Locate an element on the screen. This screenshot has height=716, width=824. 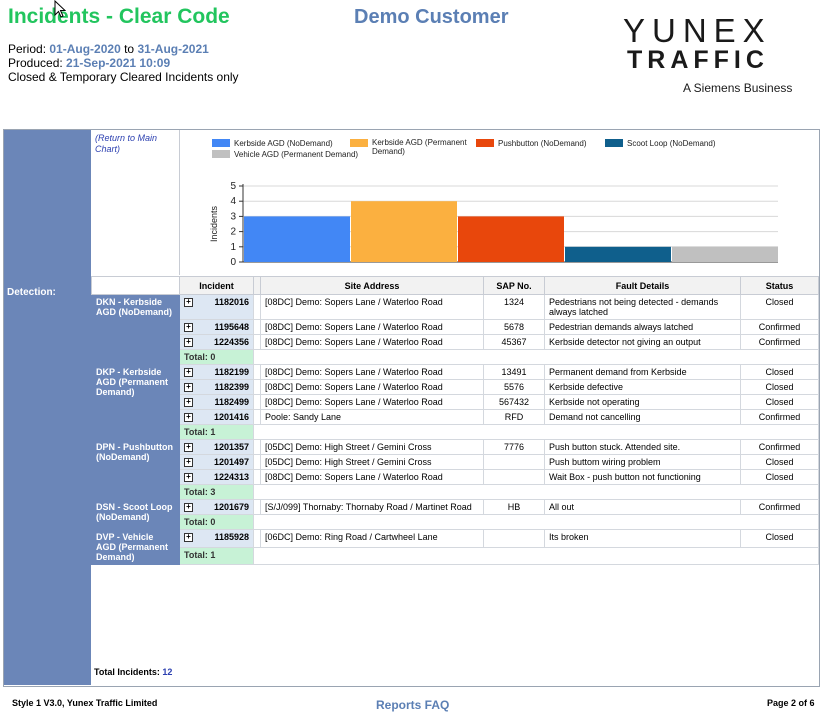
fault-details-cell: Wait Box - push button not functioning is located at coordinates (642, 477).